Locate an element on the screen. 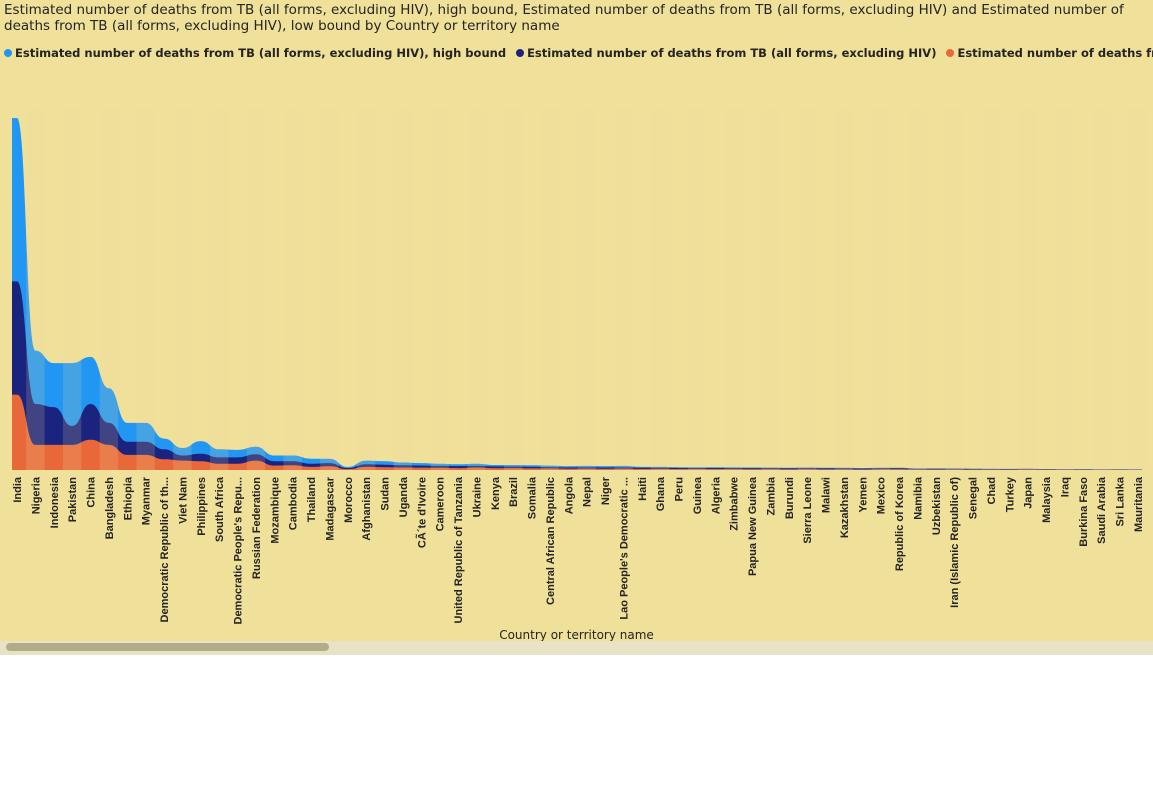 This screenshot has width=1153, height=797. x-tick-label: Ukraine is located at coordinates (477, 497).